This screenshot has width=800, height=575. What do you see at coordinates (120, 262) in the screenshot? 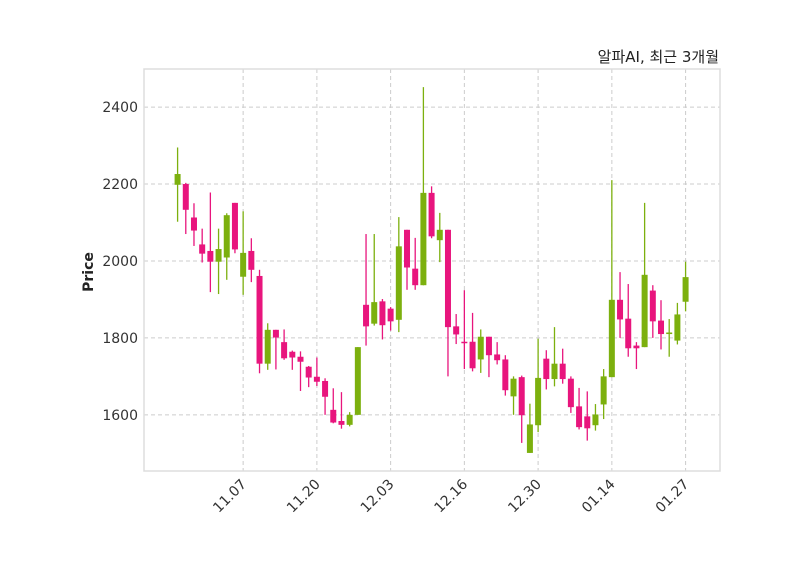
I see `y-axis: 1600 1800 2000 2200 2400` at bounding box center [120, 262].